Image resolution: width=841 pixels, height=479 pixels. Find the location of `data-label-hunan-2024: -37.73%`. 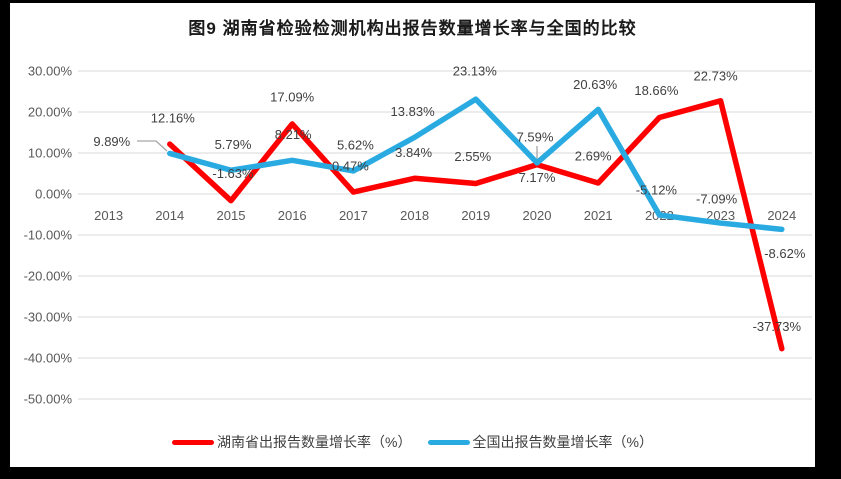

data-label-hunan-2024: -37.73% is located at coordinates (777, 326).